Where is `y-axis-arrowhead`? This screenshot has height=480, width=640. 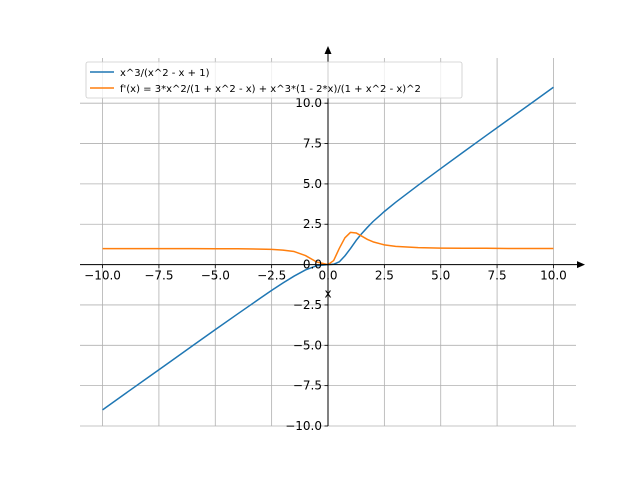
y-axis-arrowhead is located at coordinates (328, 50).